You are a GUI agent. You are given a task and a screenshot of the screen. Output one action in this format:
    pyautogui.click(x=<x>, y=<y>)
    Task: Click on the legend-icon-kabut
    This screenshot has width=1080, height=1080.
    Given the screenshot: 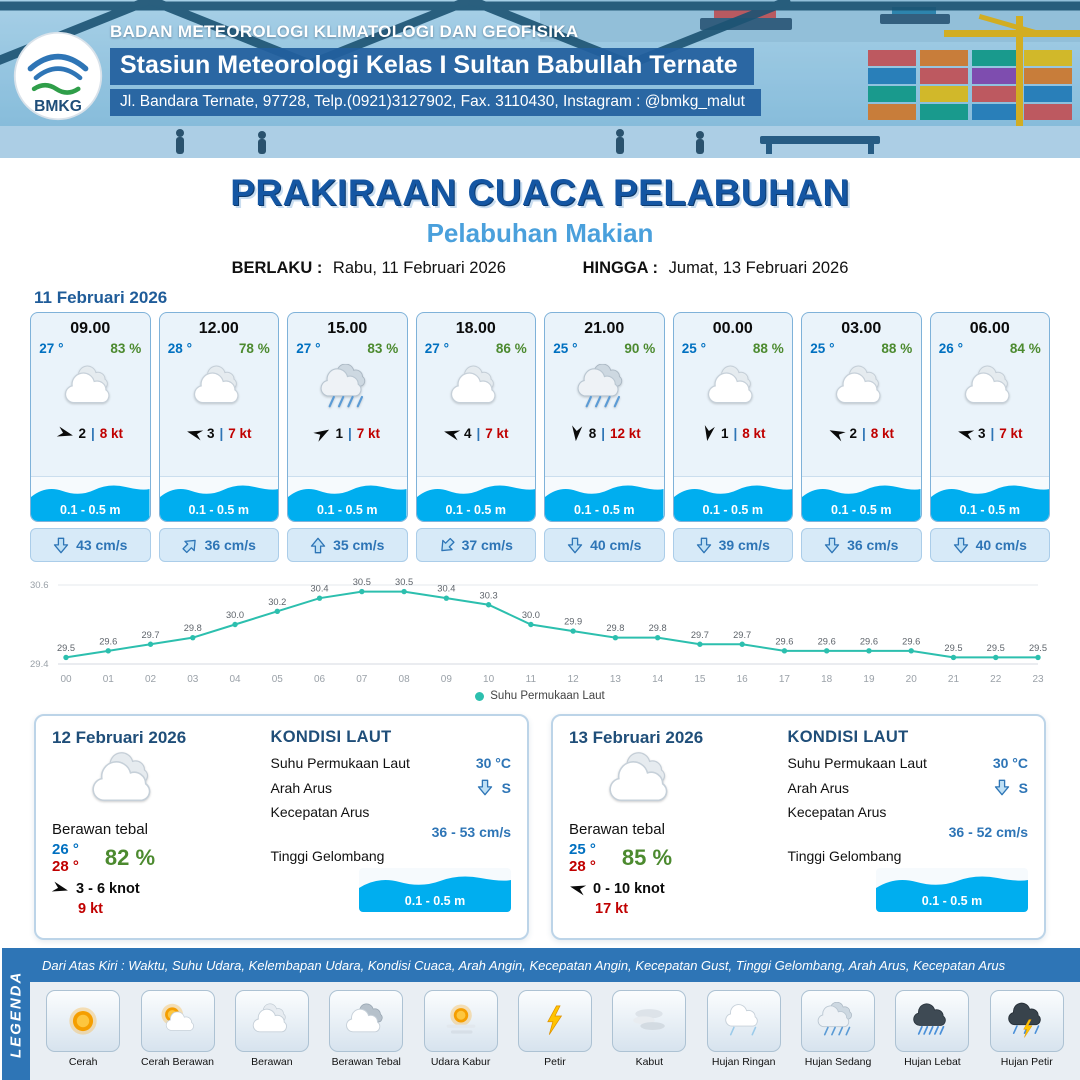 What is the action you would take?
    pyautogui.click(x=649, y=1021)
    